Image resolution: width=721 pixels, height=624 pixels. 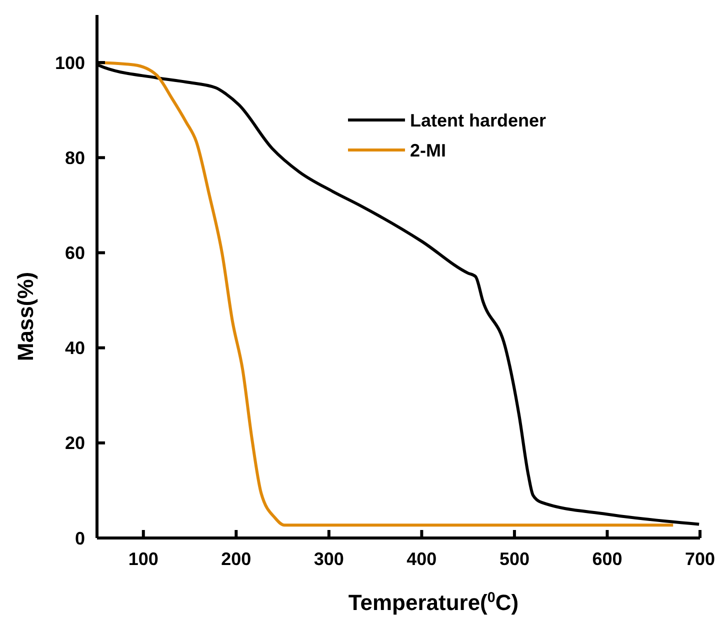 I want to click on legend-label: 2-MI, so click(x=428, y=150).